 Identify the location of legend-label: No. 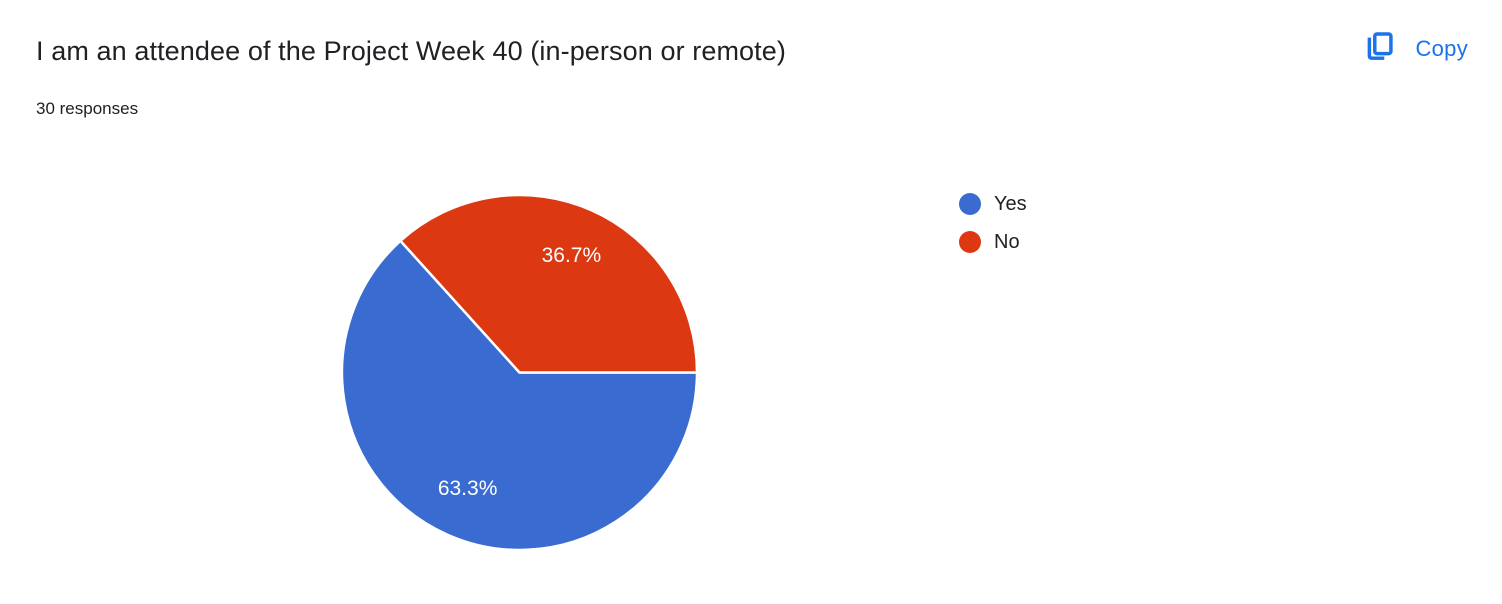
(1007, 242).